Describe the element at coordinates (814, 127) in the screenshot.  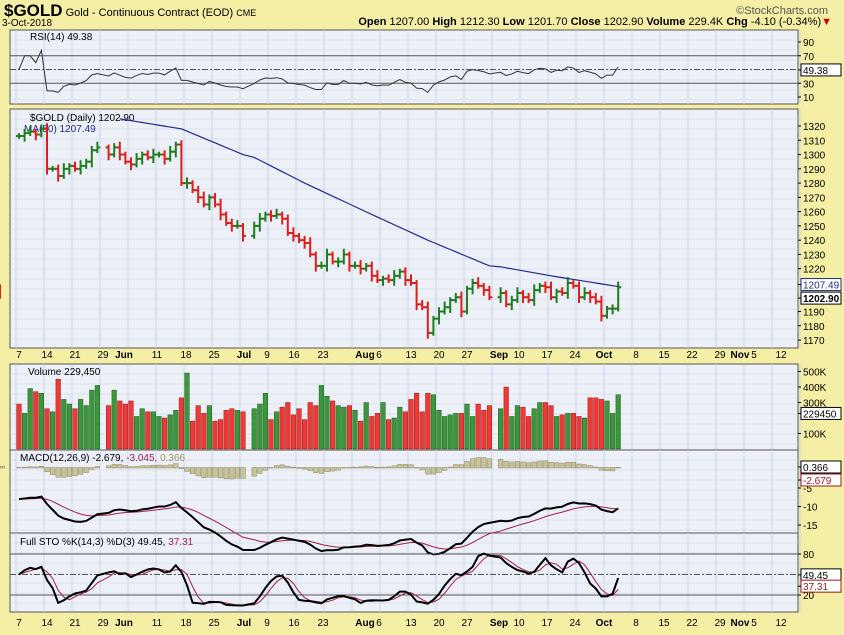
I see `price-y-label: 1320` at that location.